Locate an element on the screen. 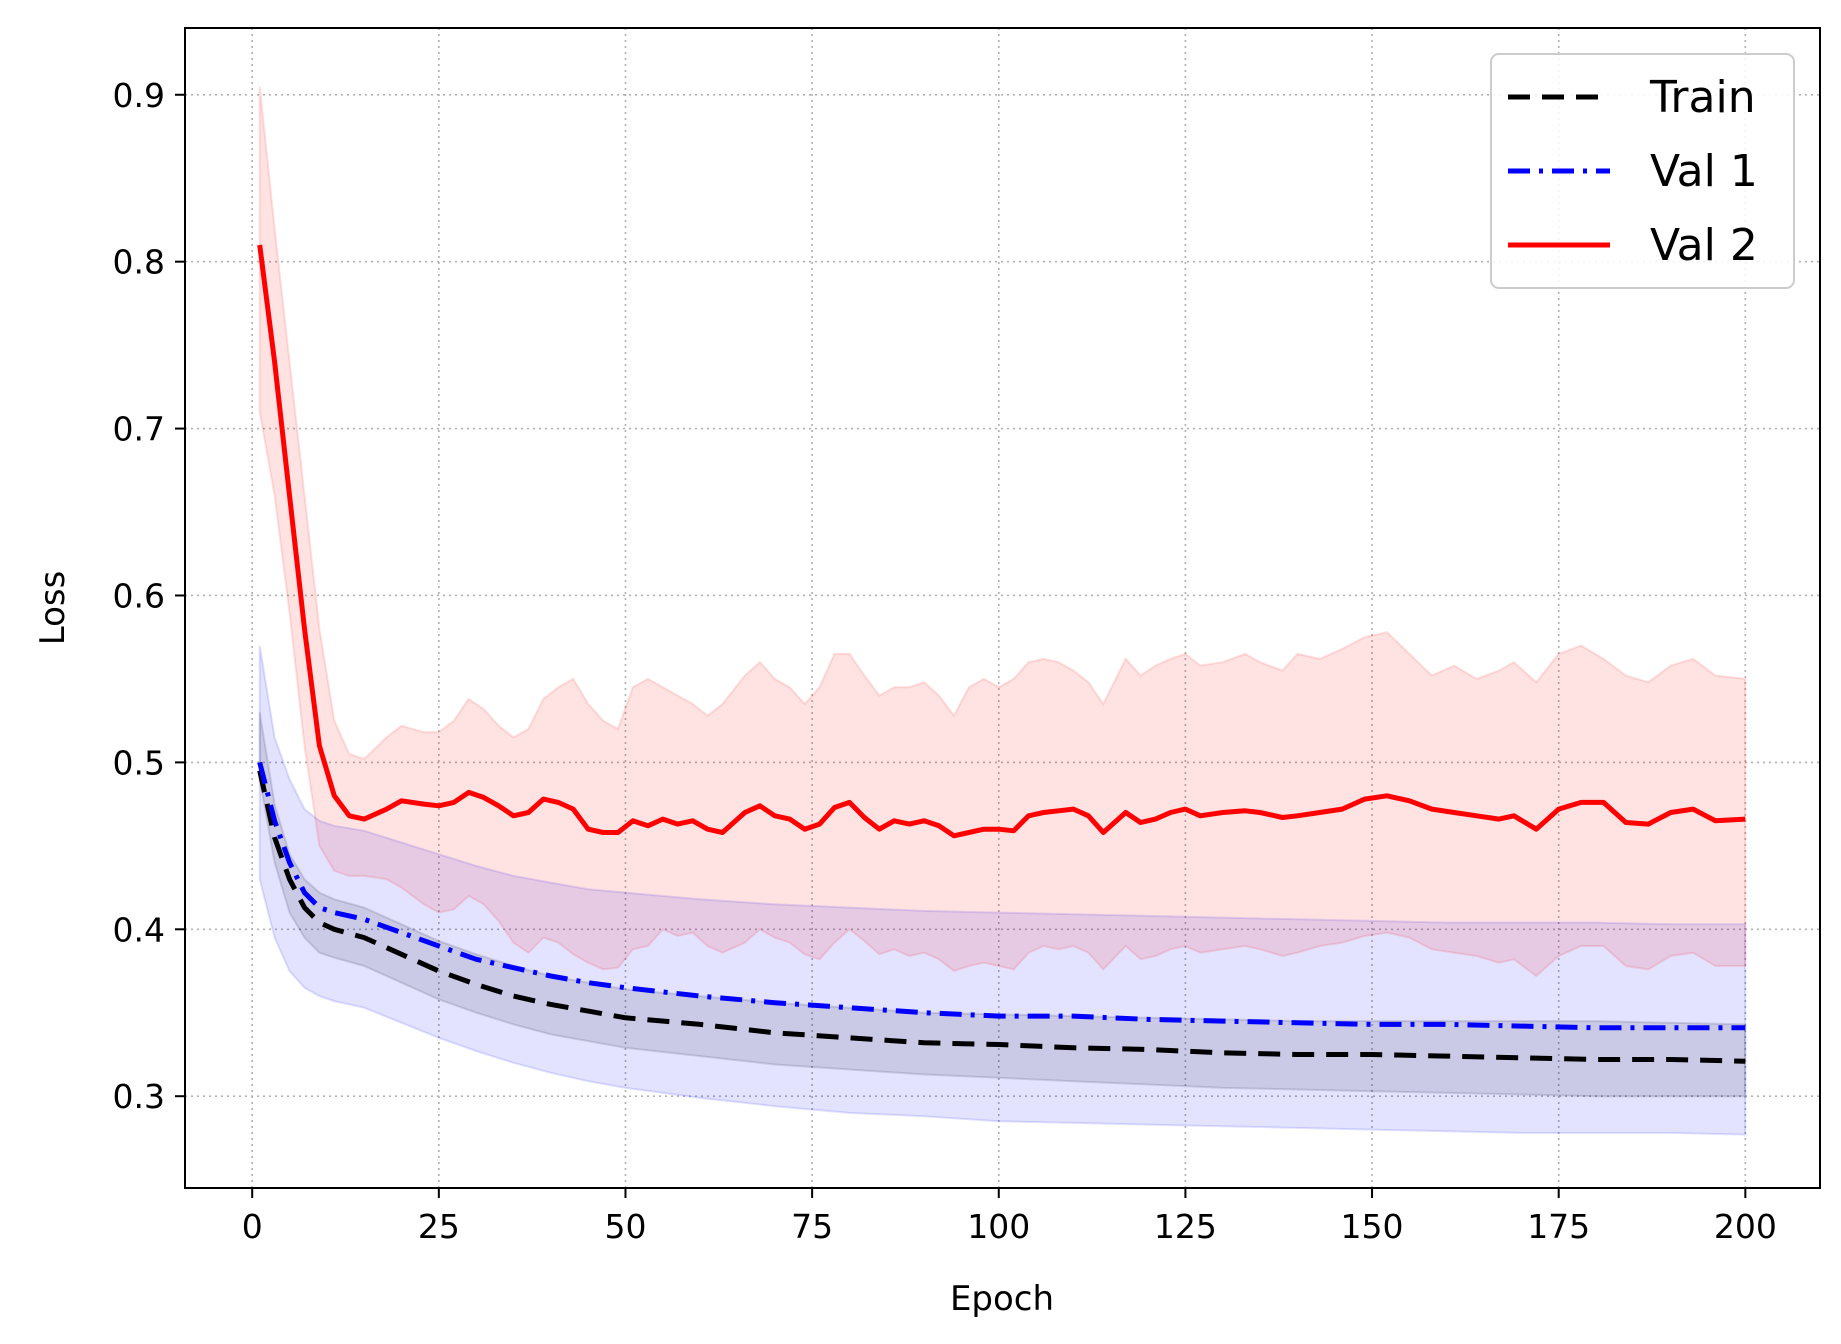  y-axis-label: Loss is located at coordinates (53, 608).